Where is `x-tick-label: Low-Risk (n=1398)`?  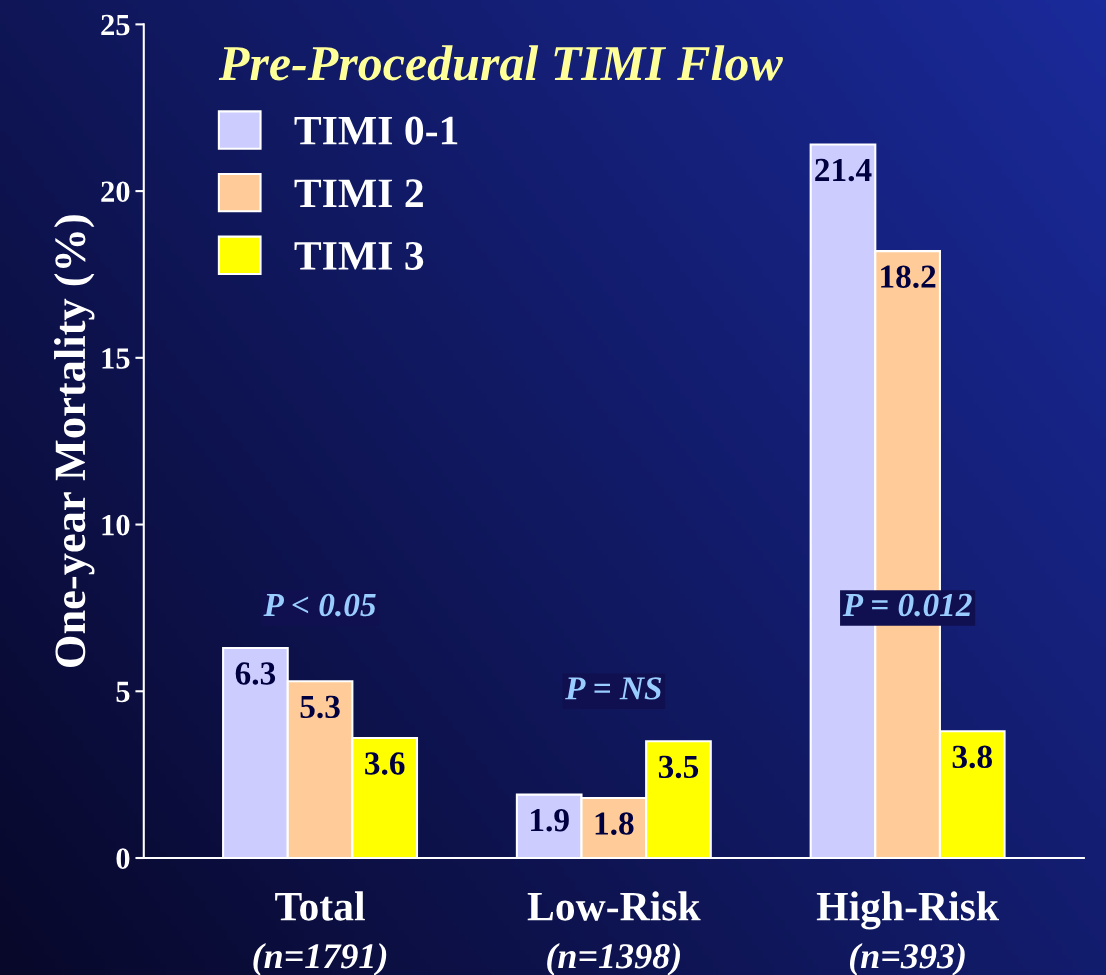
x-tick-label: Low-Risk (n=1398) is located at coordinates (614, 933).